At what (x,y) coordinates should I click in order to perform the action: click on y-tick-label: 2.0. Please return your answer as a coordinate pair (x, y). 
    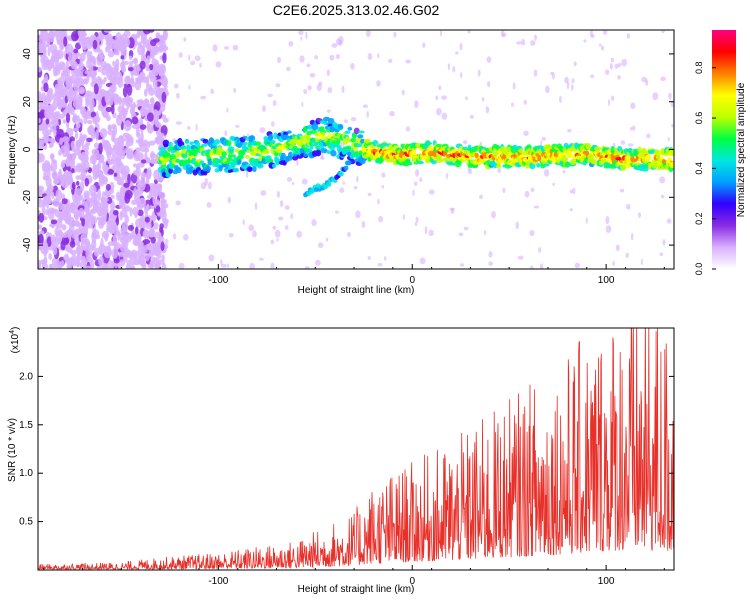
    Looking at the image, I should click on (26, 376).